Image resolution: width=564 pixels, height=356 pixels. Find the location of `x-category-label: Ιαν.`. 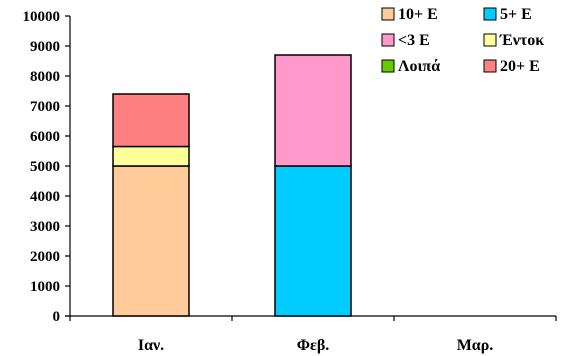

x-category-label: Ιαν. is located at coordinates (151, 345).